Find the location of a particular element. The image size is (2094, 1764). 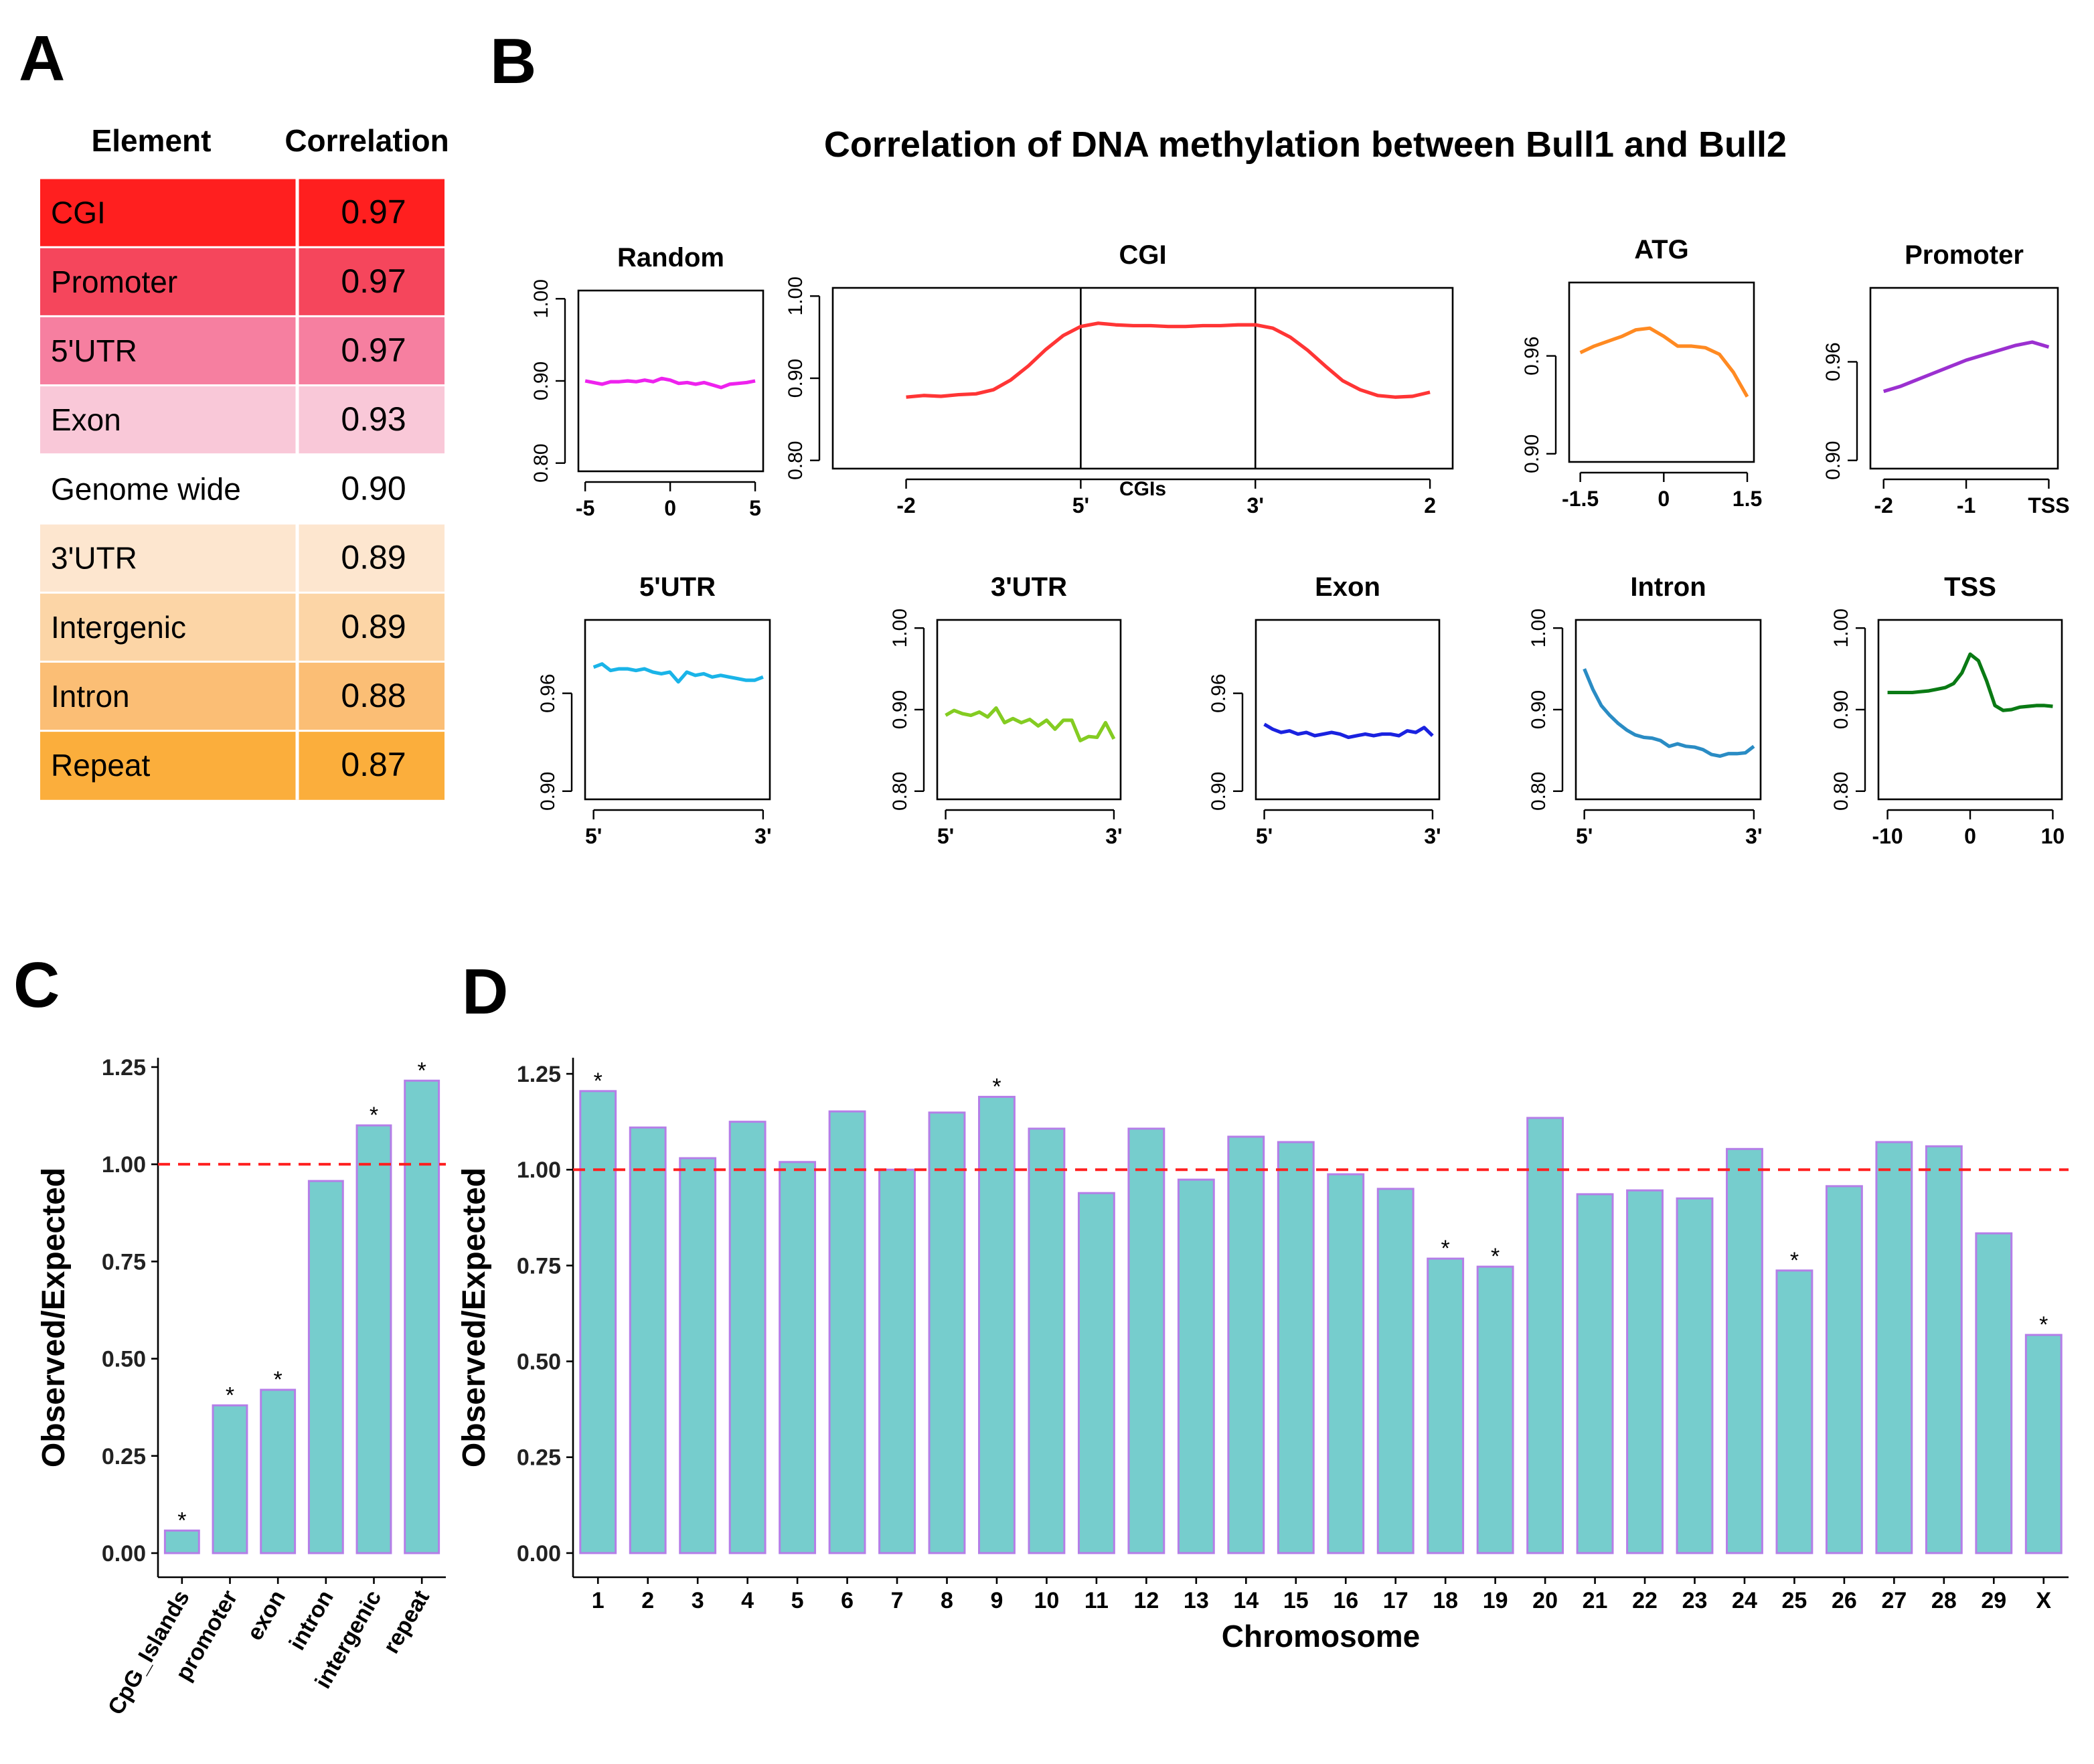

table-cell: 0.97 is located at coordinates (374, 281).